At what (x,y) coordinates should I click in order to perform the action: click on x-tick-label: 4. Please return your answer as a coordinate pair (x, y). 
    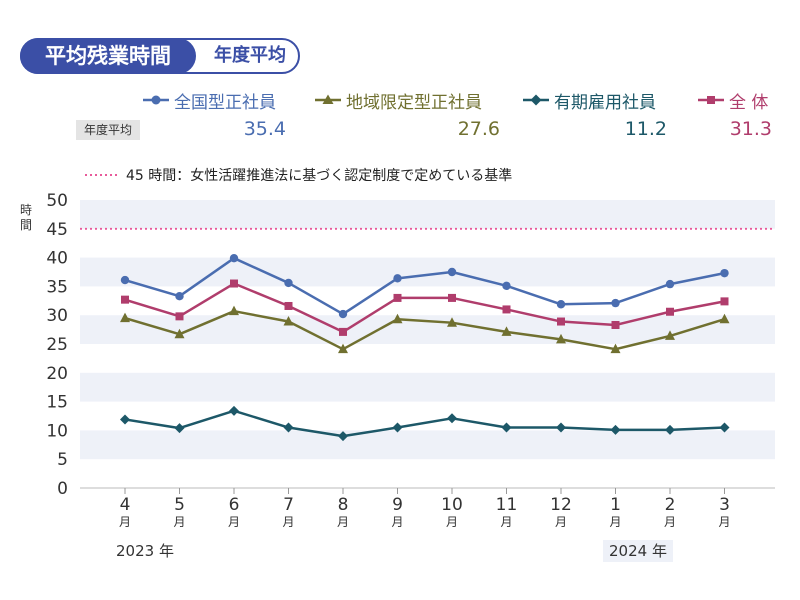
    Looking at the image, I should click on (125, 505).